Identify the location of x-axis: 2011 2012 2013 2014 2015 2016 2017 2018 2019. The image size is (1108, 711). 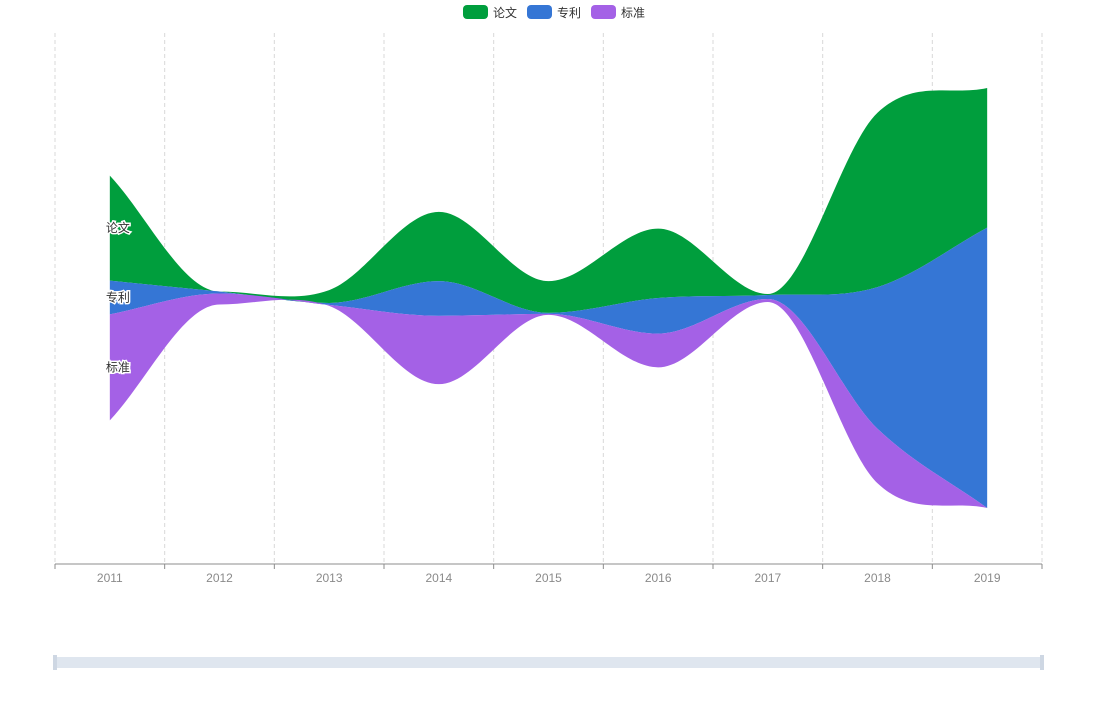
(548, 574).